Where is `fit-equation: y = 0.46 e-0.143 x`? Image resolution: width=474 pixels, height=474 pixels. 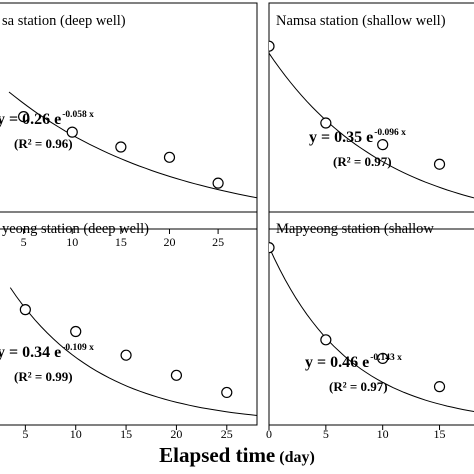 fit-equation: y = 0.46 e-0.143 x is located at coordinates (353, 362).